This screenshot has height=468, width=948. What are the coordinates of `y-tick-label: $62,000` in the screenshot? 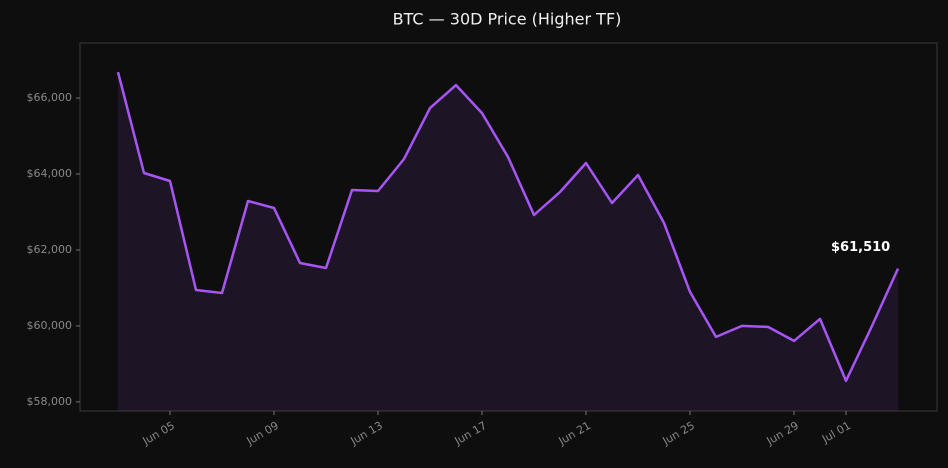 It's located at (50, 249).